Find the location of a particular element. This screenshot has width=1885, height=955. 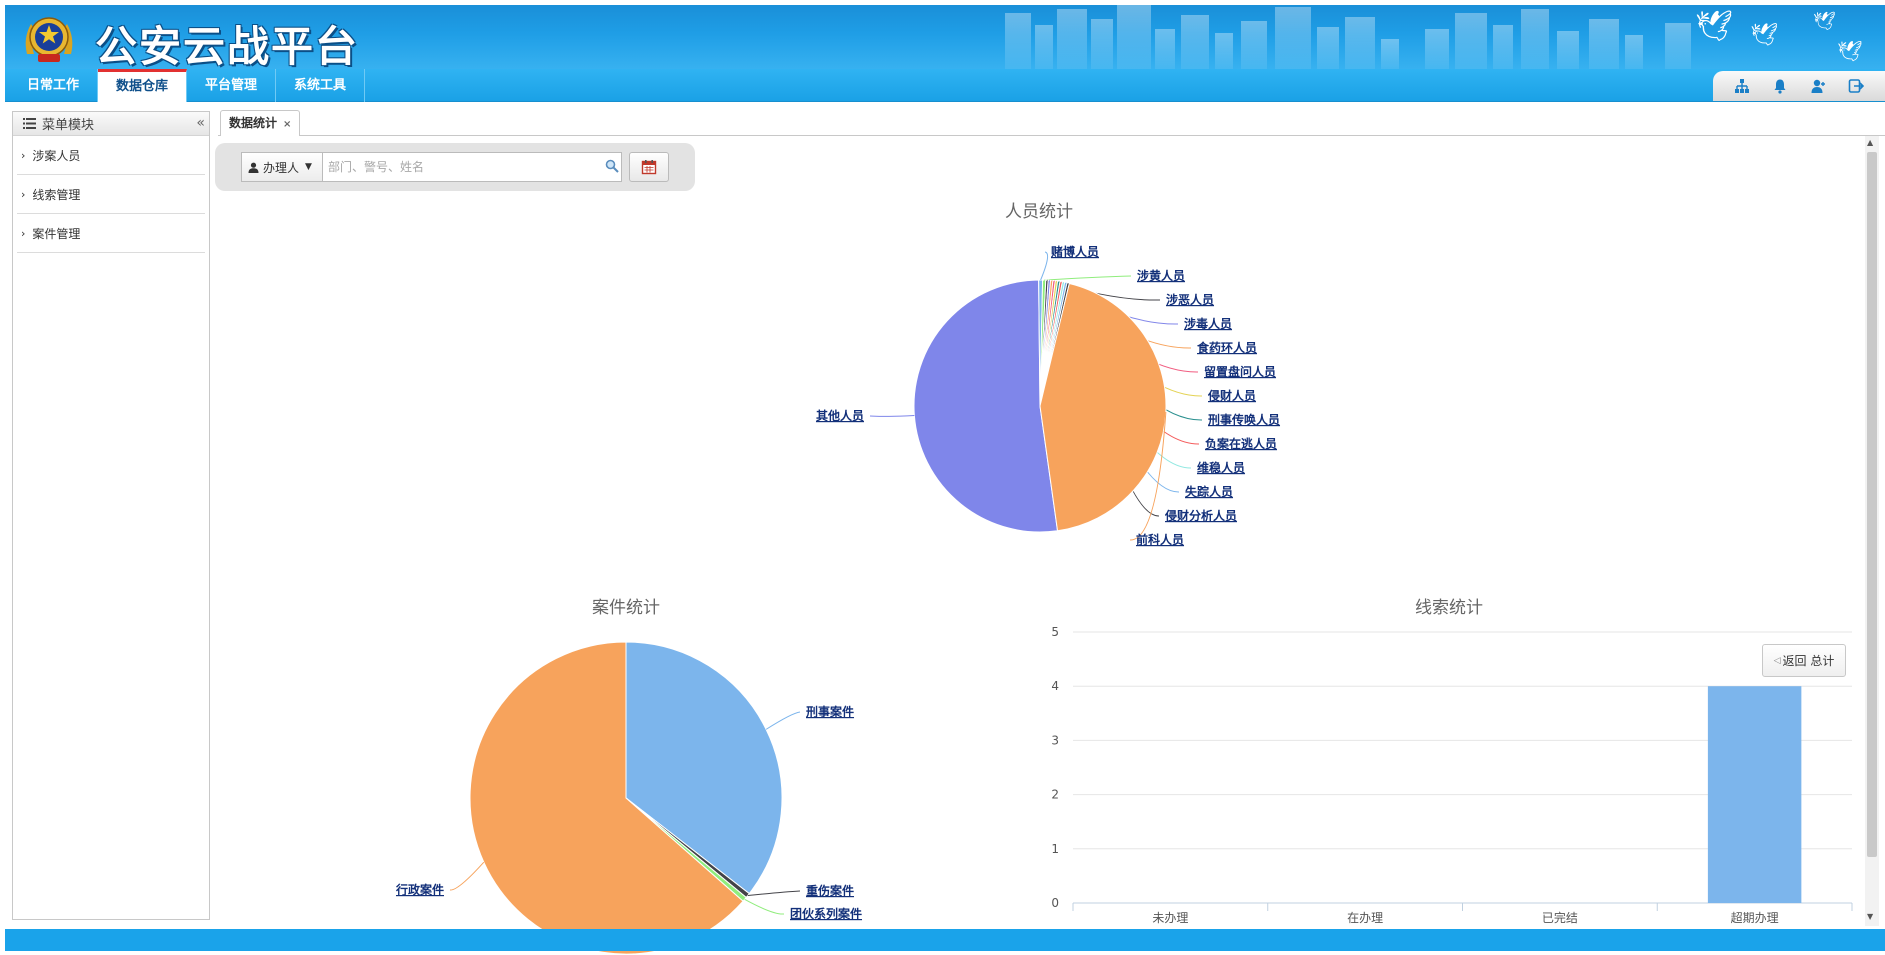

handler-select: 办理人 ▼ is located at coordinates (282, 167).